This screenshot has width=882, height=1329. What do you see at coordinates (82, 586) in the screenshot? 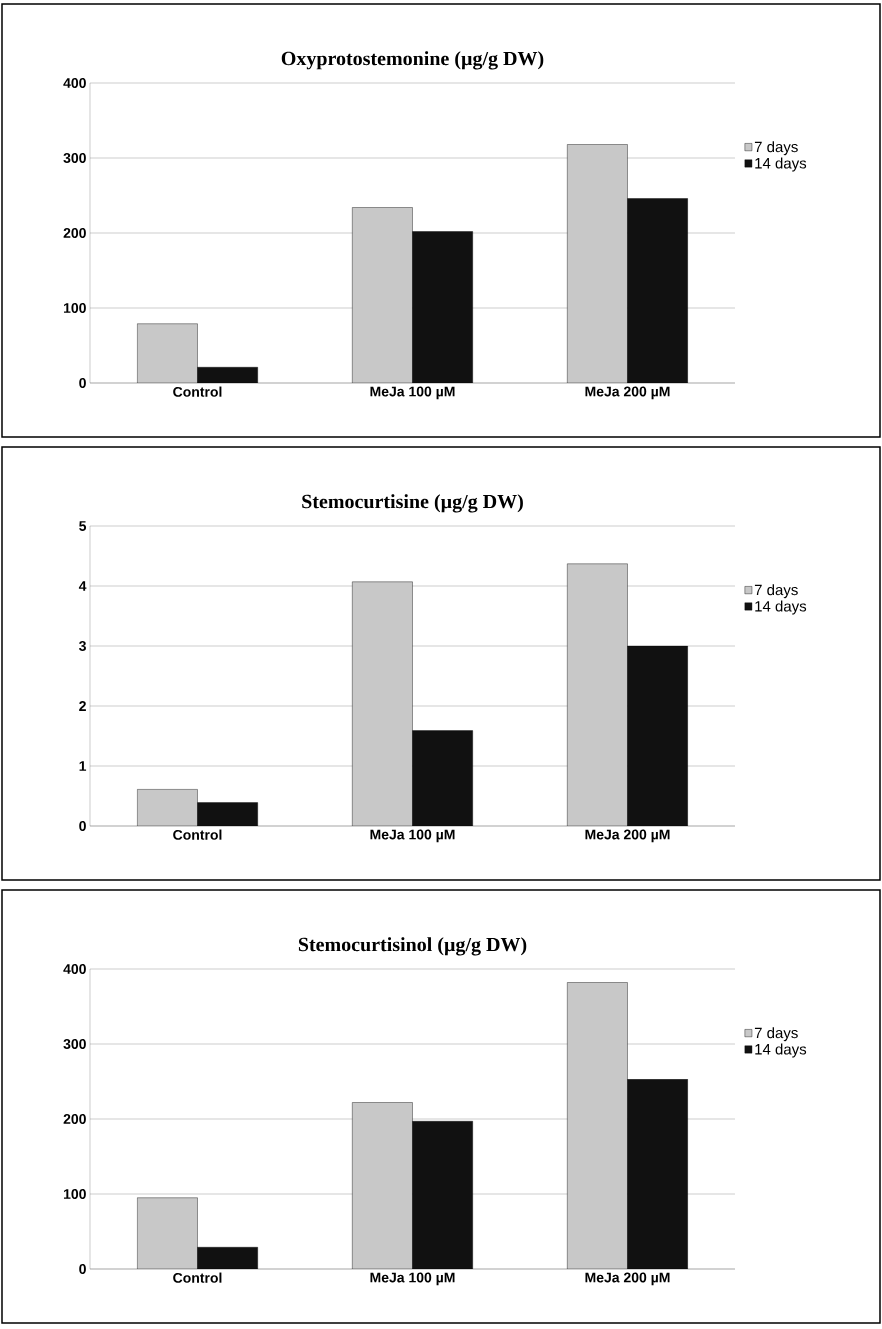
I see `y-tick-label: 4` at bounding box center [82, 586].